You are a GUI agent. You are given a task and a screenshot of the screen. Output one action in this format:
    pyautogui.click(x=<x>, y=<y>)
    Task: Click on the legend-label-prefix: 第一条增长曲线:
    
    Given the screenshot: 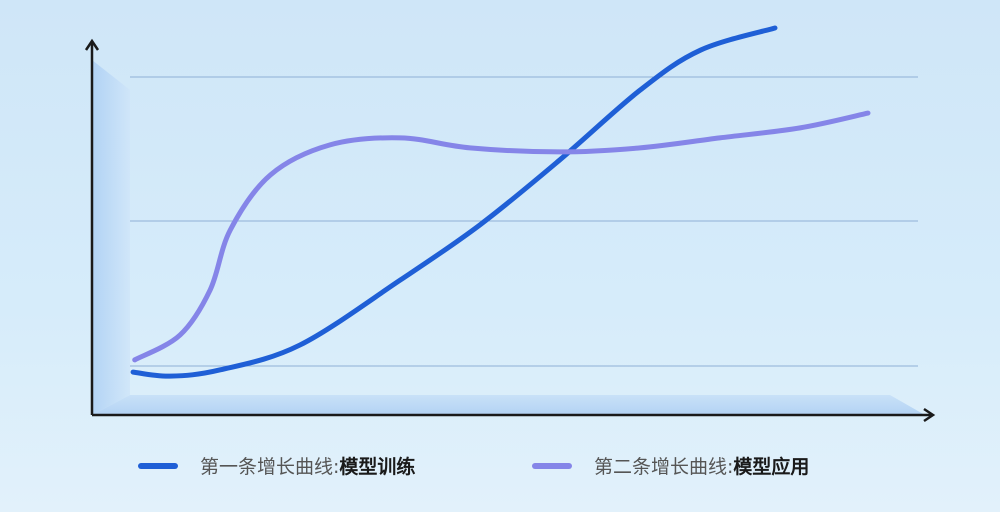 What is the action you would take?
    pyautogui.click(x=270, y=467)
    